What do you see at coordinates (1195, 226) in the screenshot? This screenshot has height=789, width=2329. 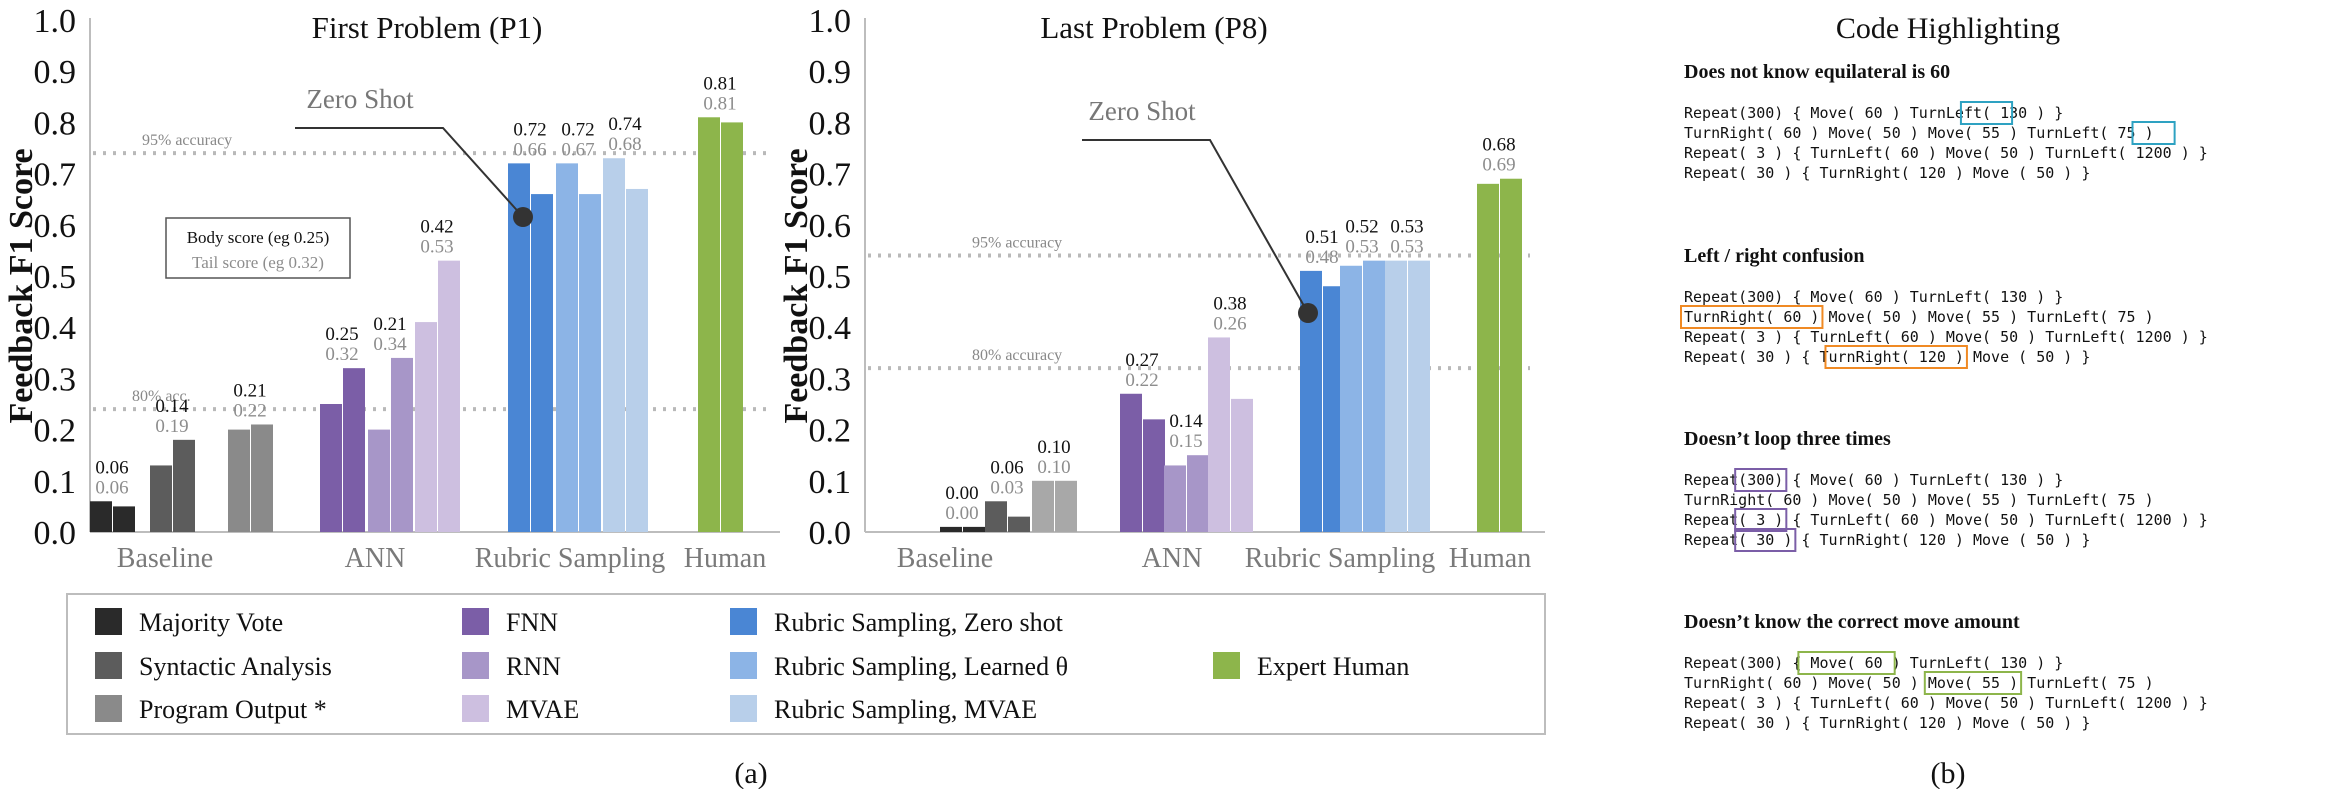 I see `zero-shot-leader` at bounding box center [1195, 226].